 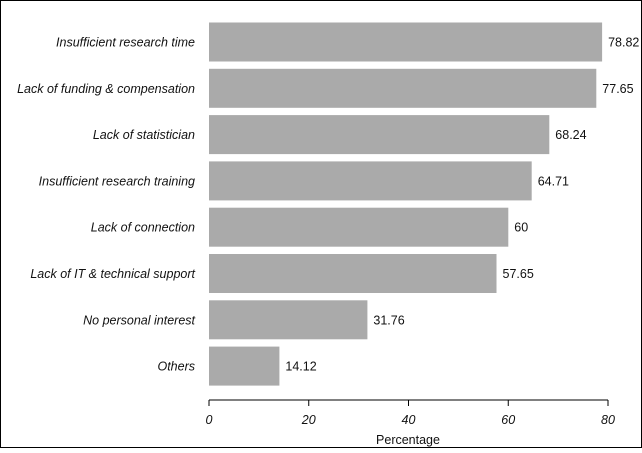 What do you see at coordinates (112, 274) in the screenshot?
I see `category-label-lack-of-it-and-technical-support: Lack of IT & technical support` at bounding box center [112, 274].